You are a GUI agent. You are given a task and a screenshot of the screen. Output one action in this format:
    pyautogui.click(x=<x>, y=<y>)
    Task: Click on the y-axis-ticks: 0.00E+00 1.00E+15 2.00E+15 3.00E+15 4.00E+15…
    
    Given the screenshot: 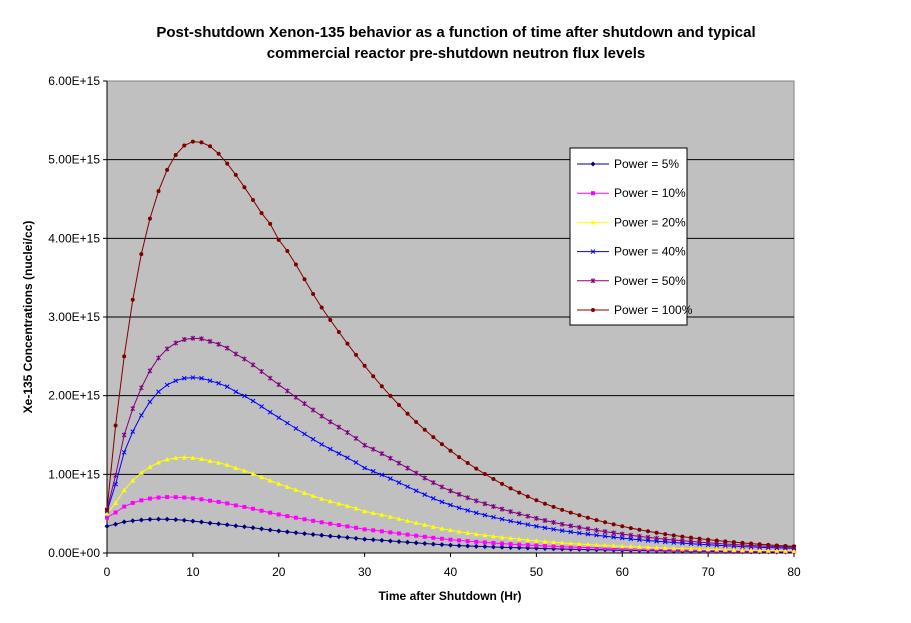 What is the action you would take?
    pyautogui.click(x=77, y=317)
    